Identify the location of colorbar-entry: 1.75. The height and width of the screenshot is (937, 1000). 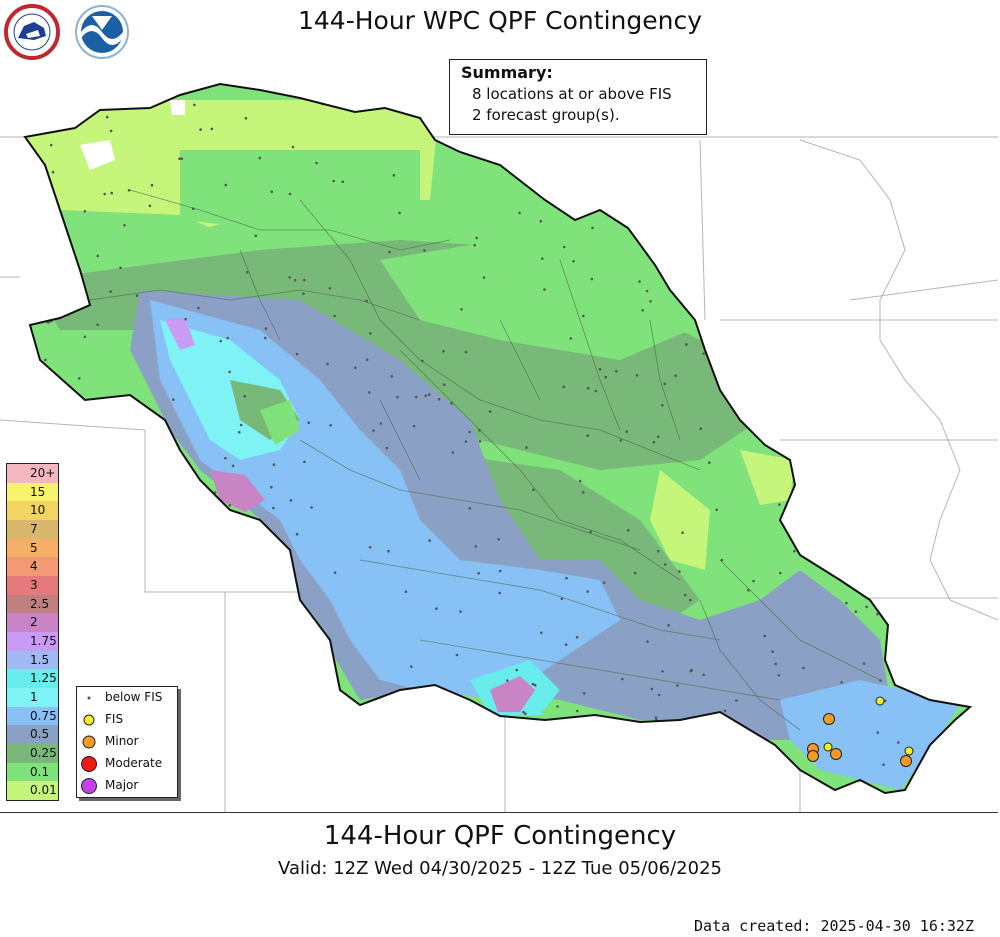
(32, 641).